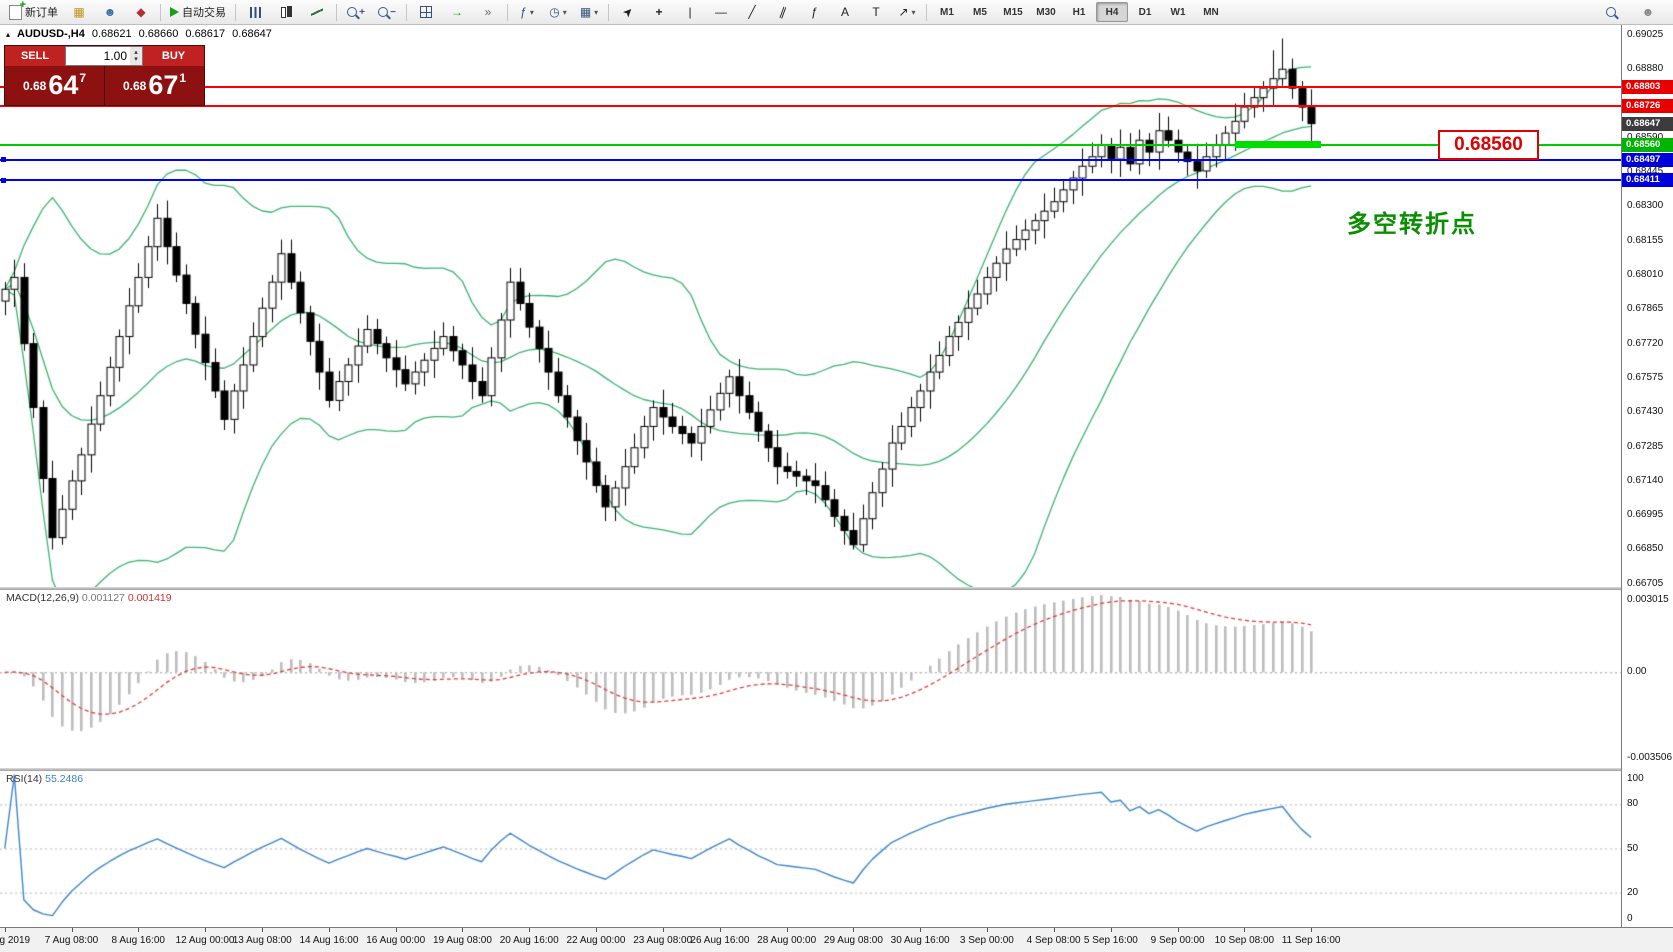  What do you see at coordinates (488, 12) in the screenshot?
I see `chart-shift-button: »` at bounding box center [488, 12].